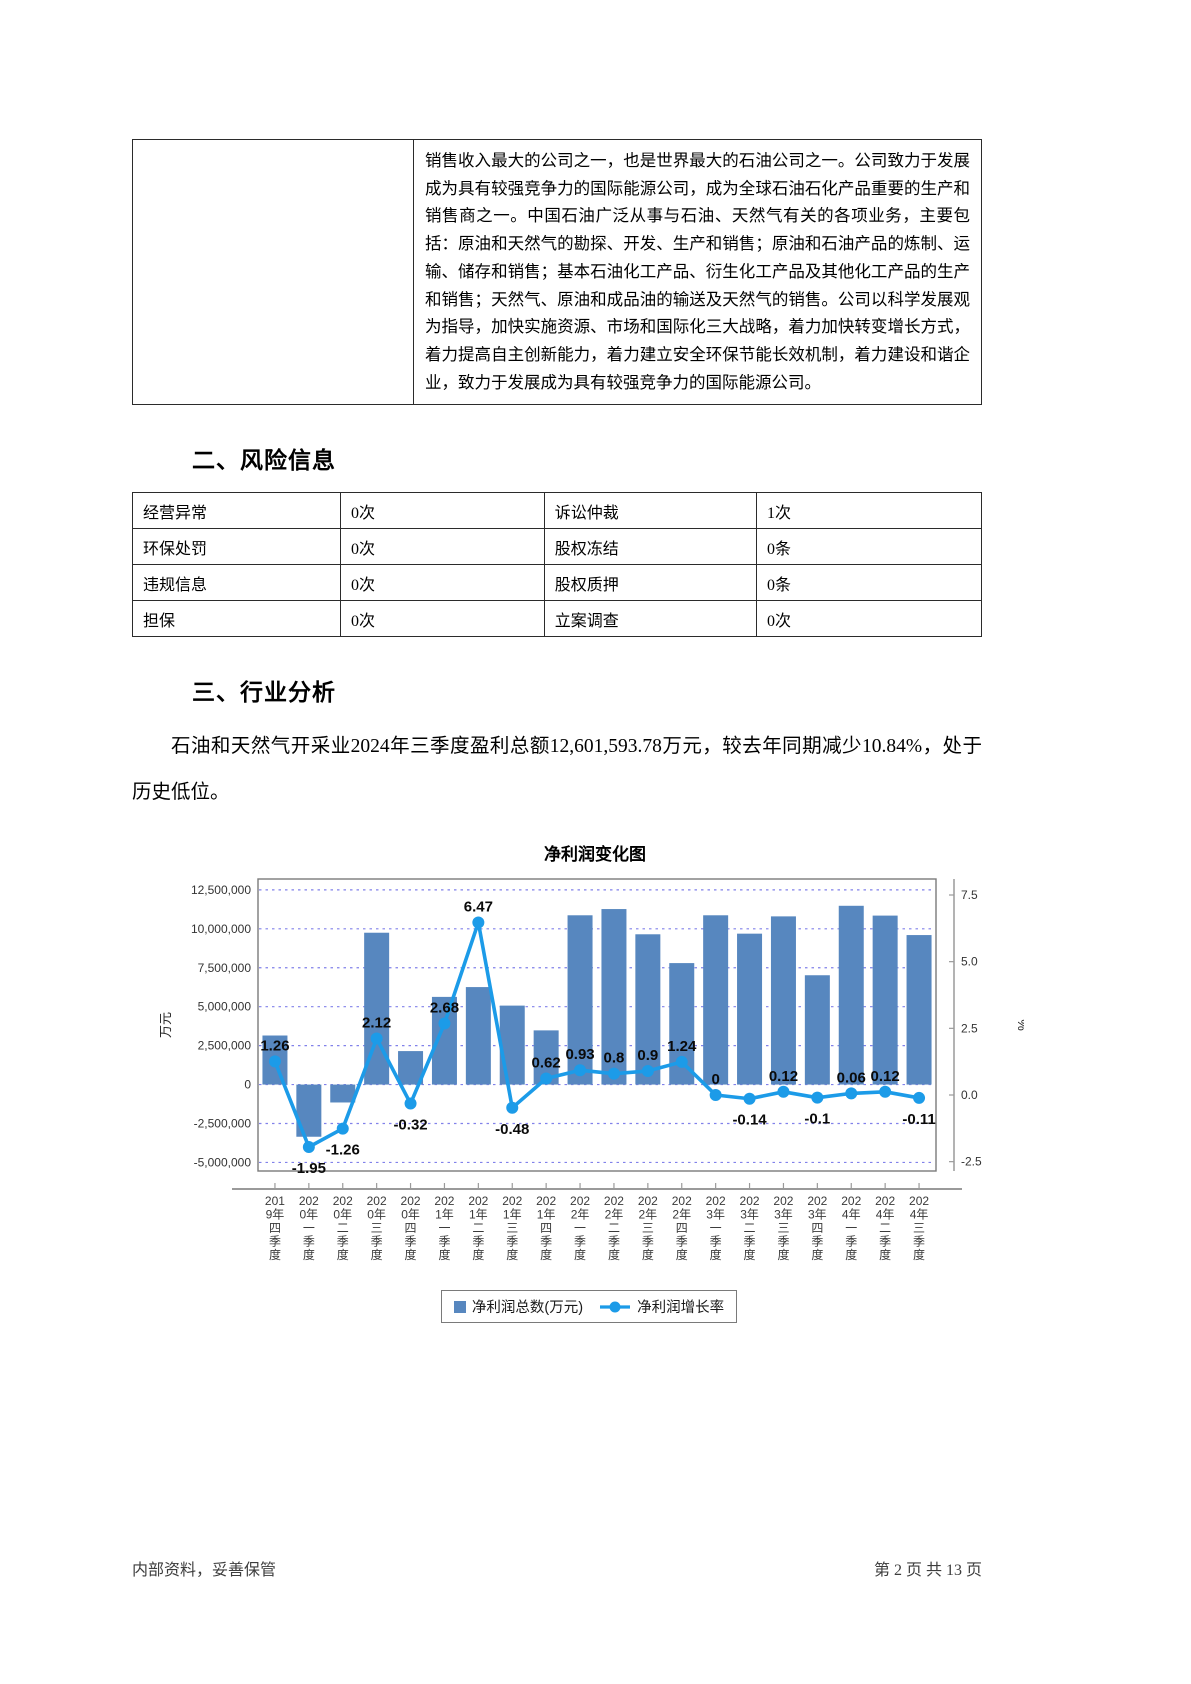 Image resolution: width=1191 pixels, height=1684 pixels. Describe the element at coordinates (459, 1306) in the screenshot. I see `bar-series-swatch-icon` at that location.